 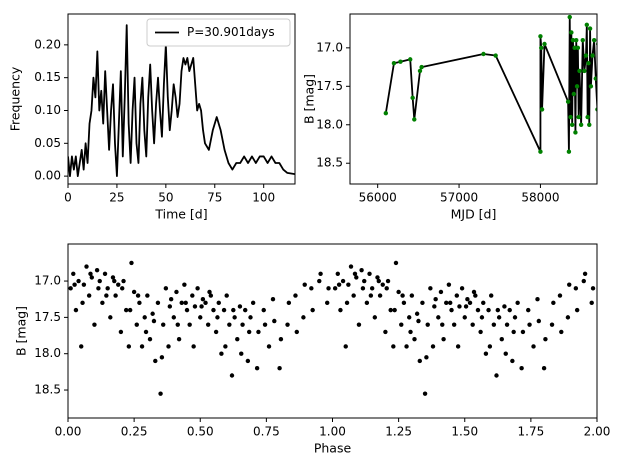 I want to click on legend-label: P=30.901days, so click(x=231, y=32).